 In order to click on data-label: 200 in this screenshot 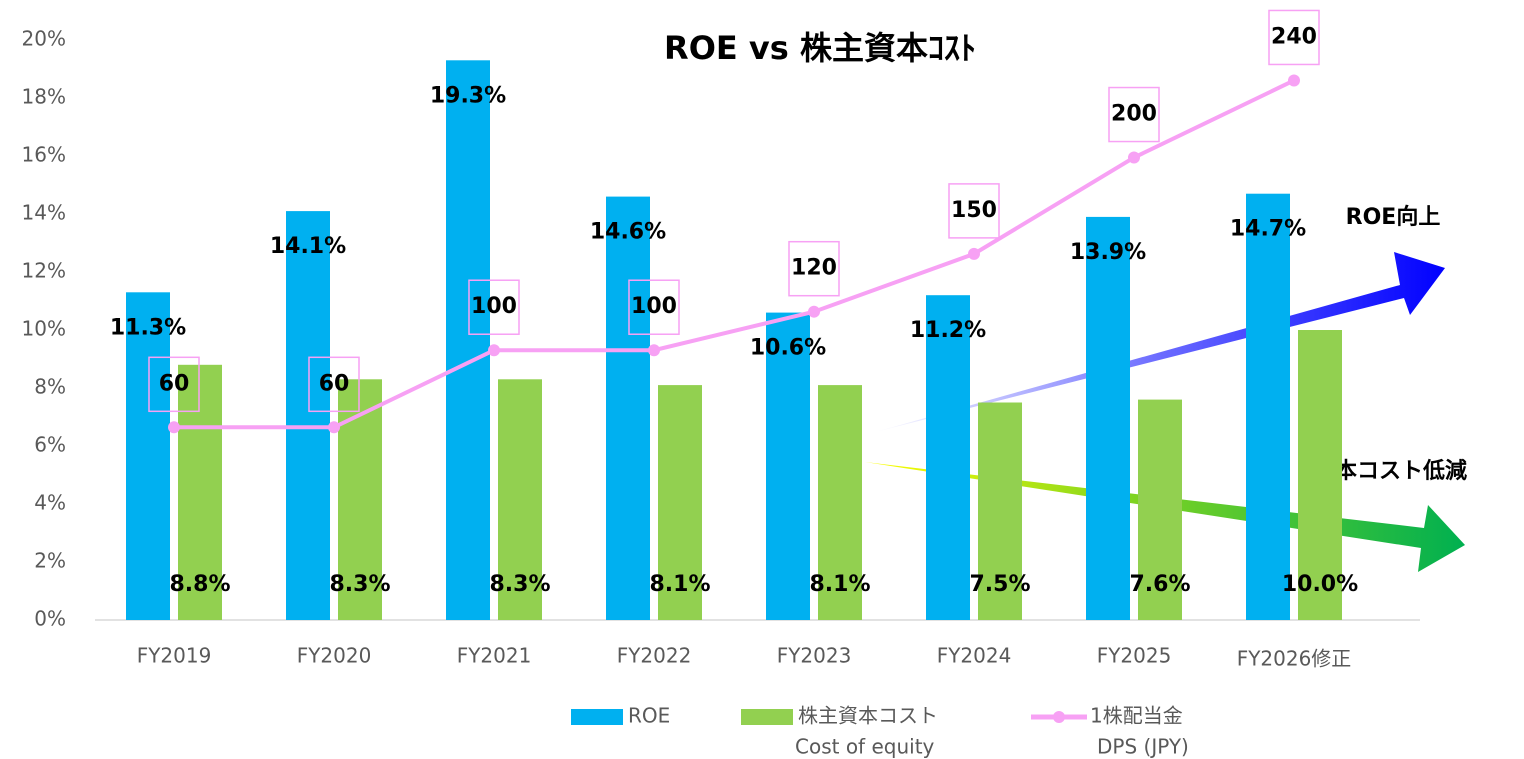, I will do `click(1134, 114)`.